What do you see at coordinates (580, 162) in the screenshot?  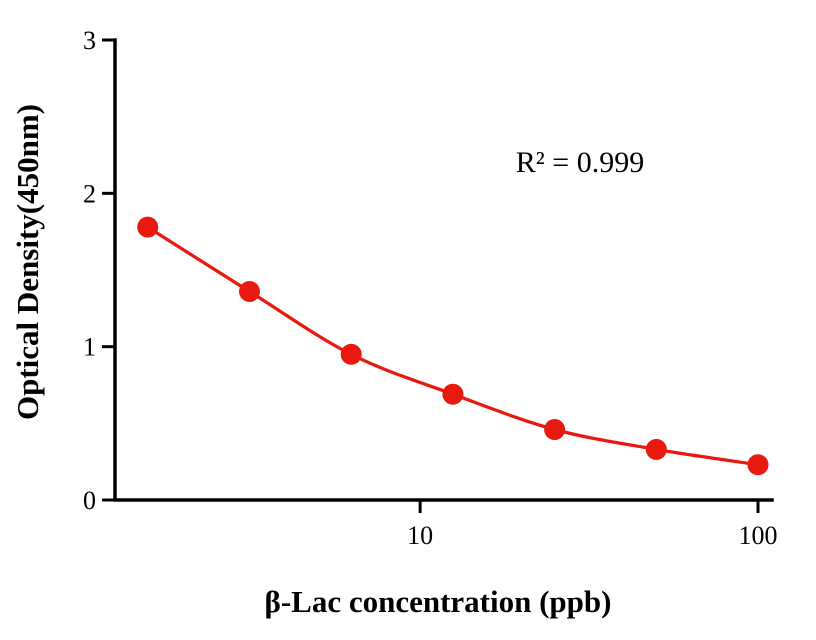 I see `r-squared-annotation: R² = 0.999` at bounding box center [580, 162].